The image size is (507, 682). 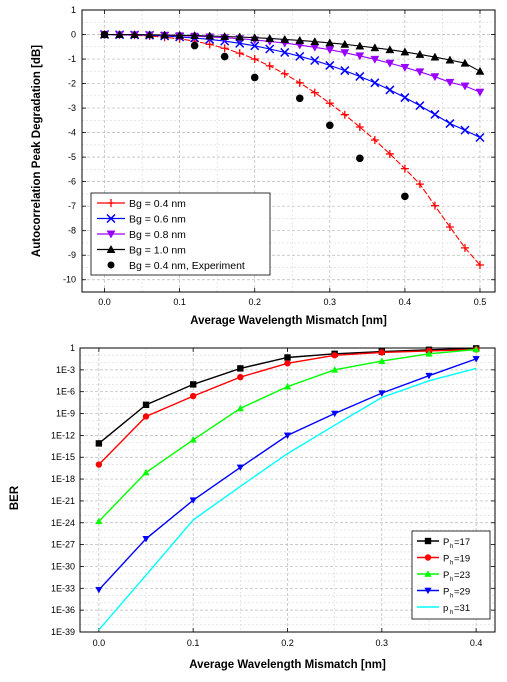 I want to click on chart2-ytick-label: 1E-12, so click(x=63, y=435).